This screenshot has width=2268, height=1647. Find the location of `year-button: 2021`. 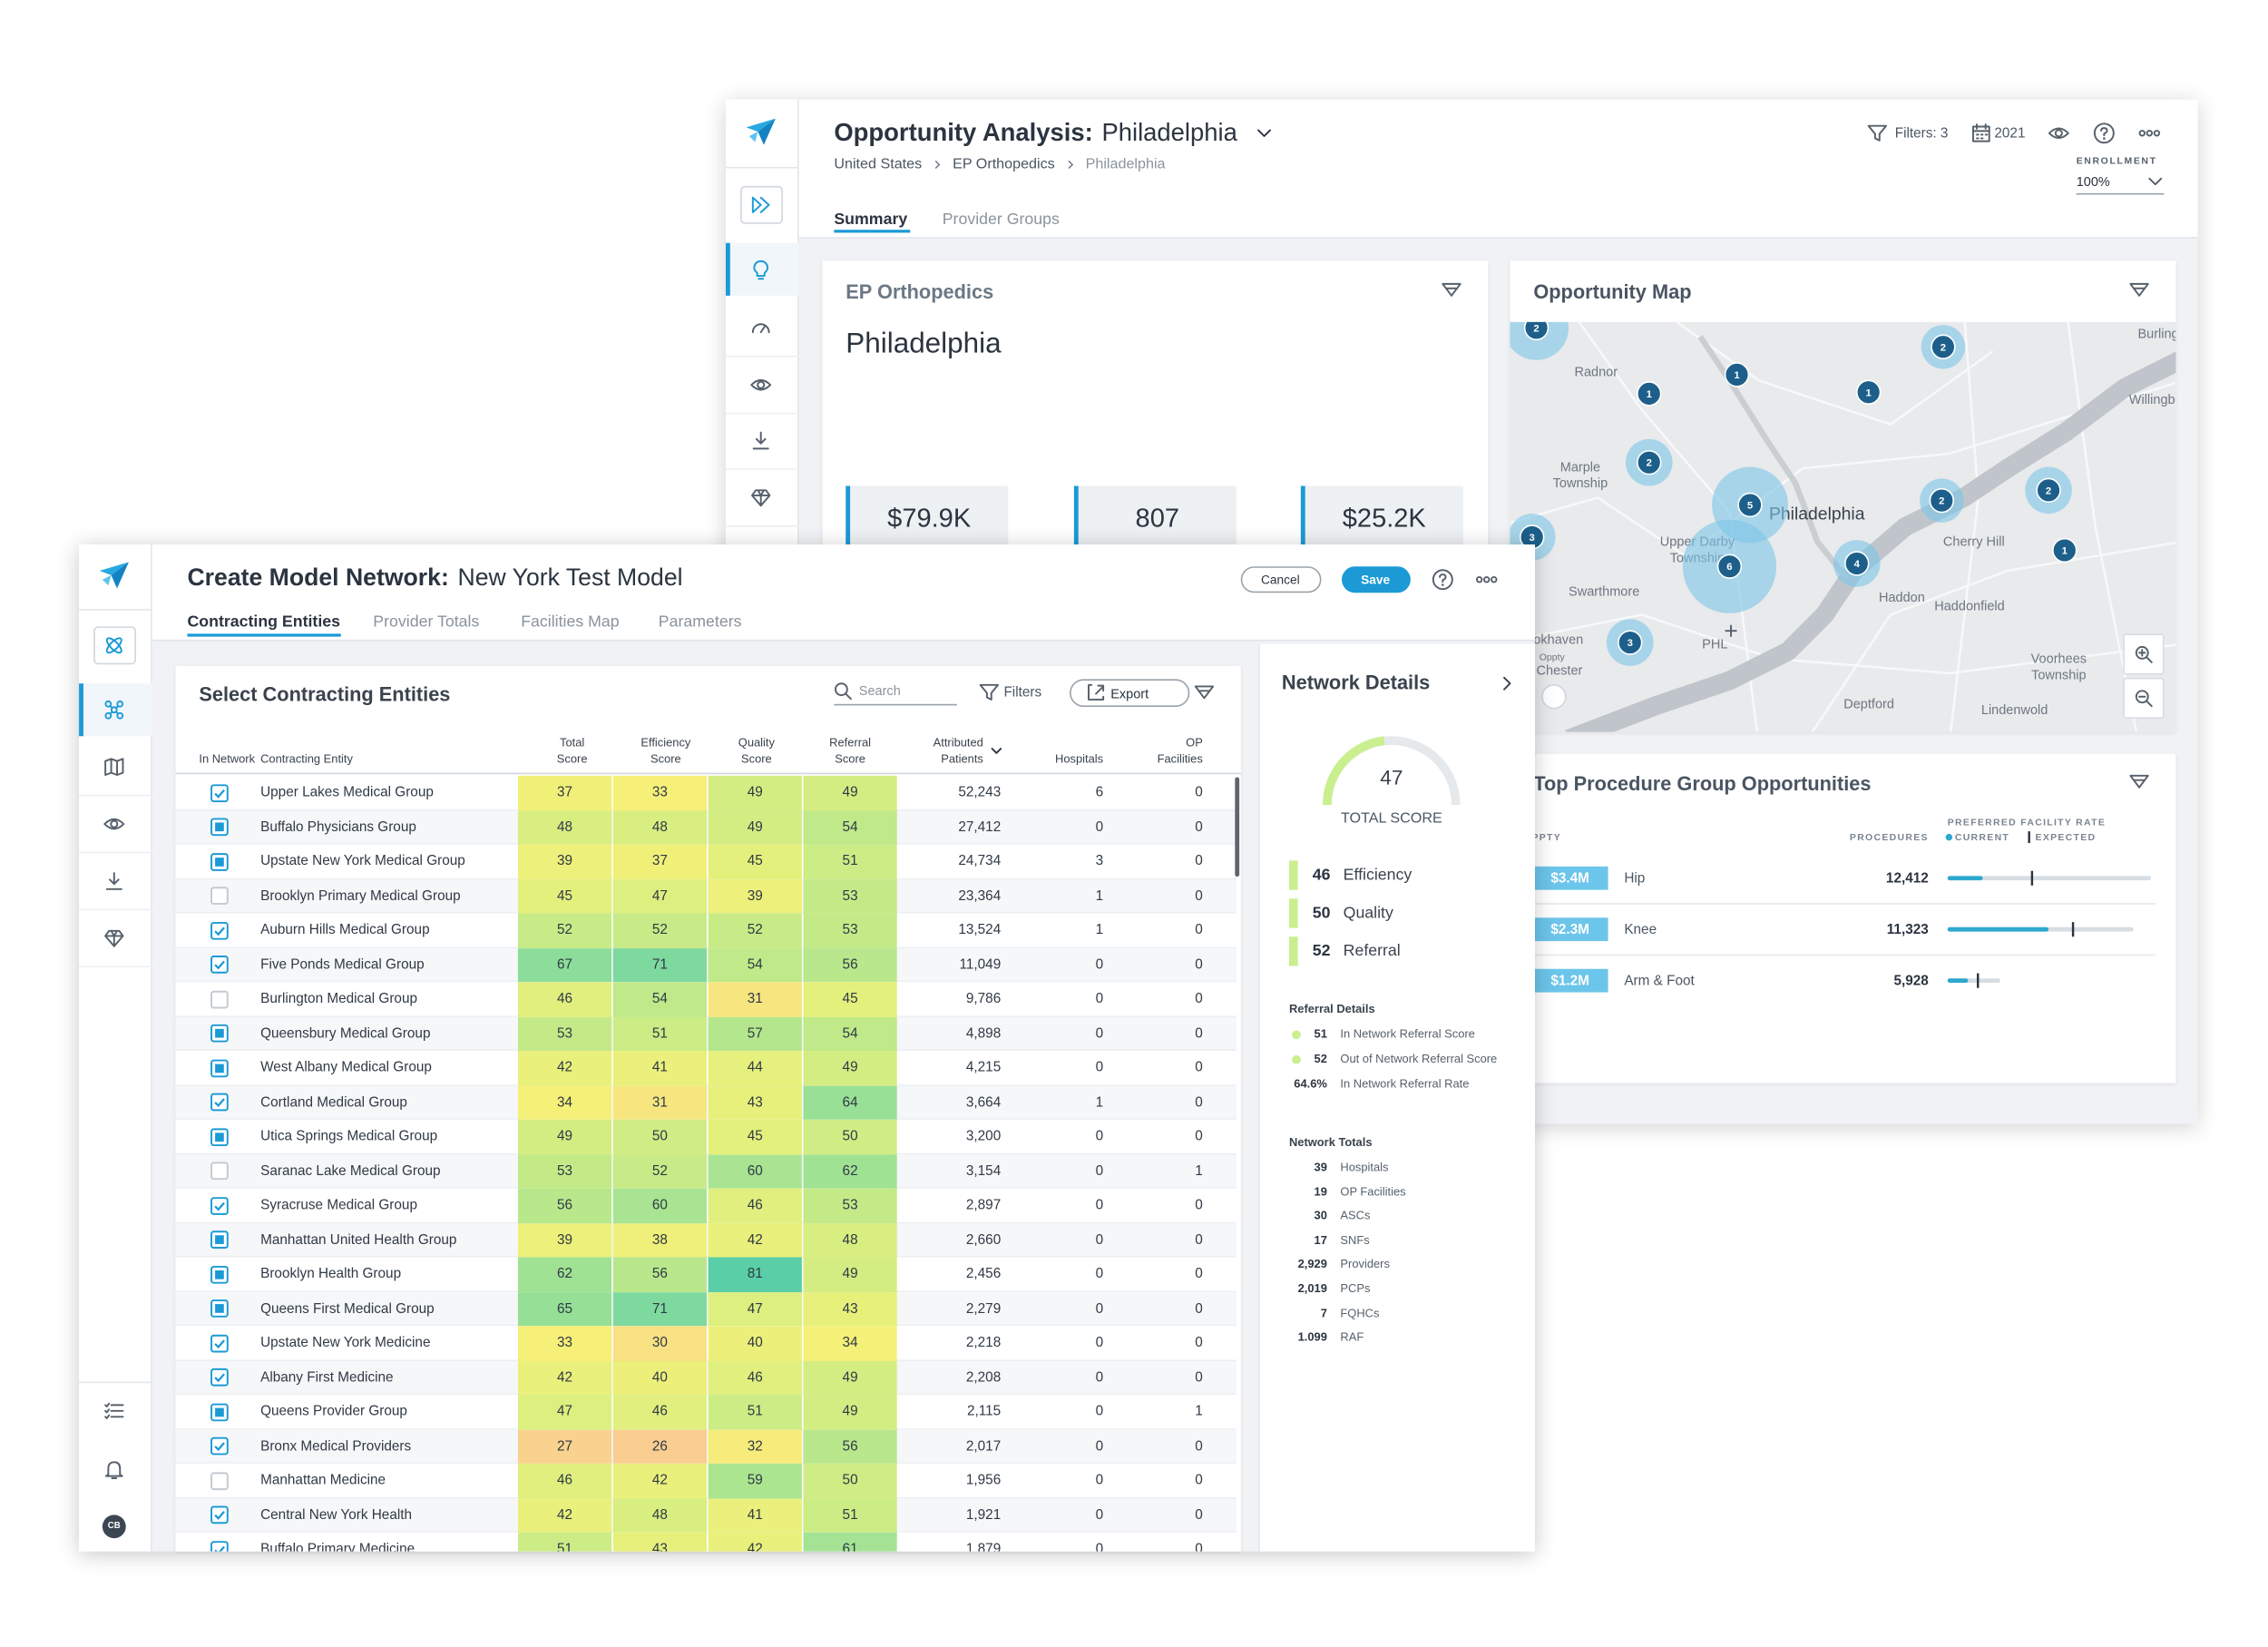

year-button: 2021 is located at coordinates (2010, 133).